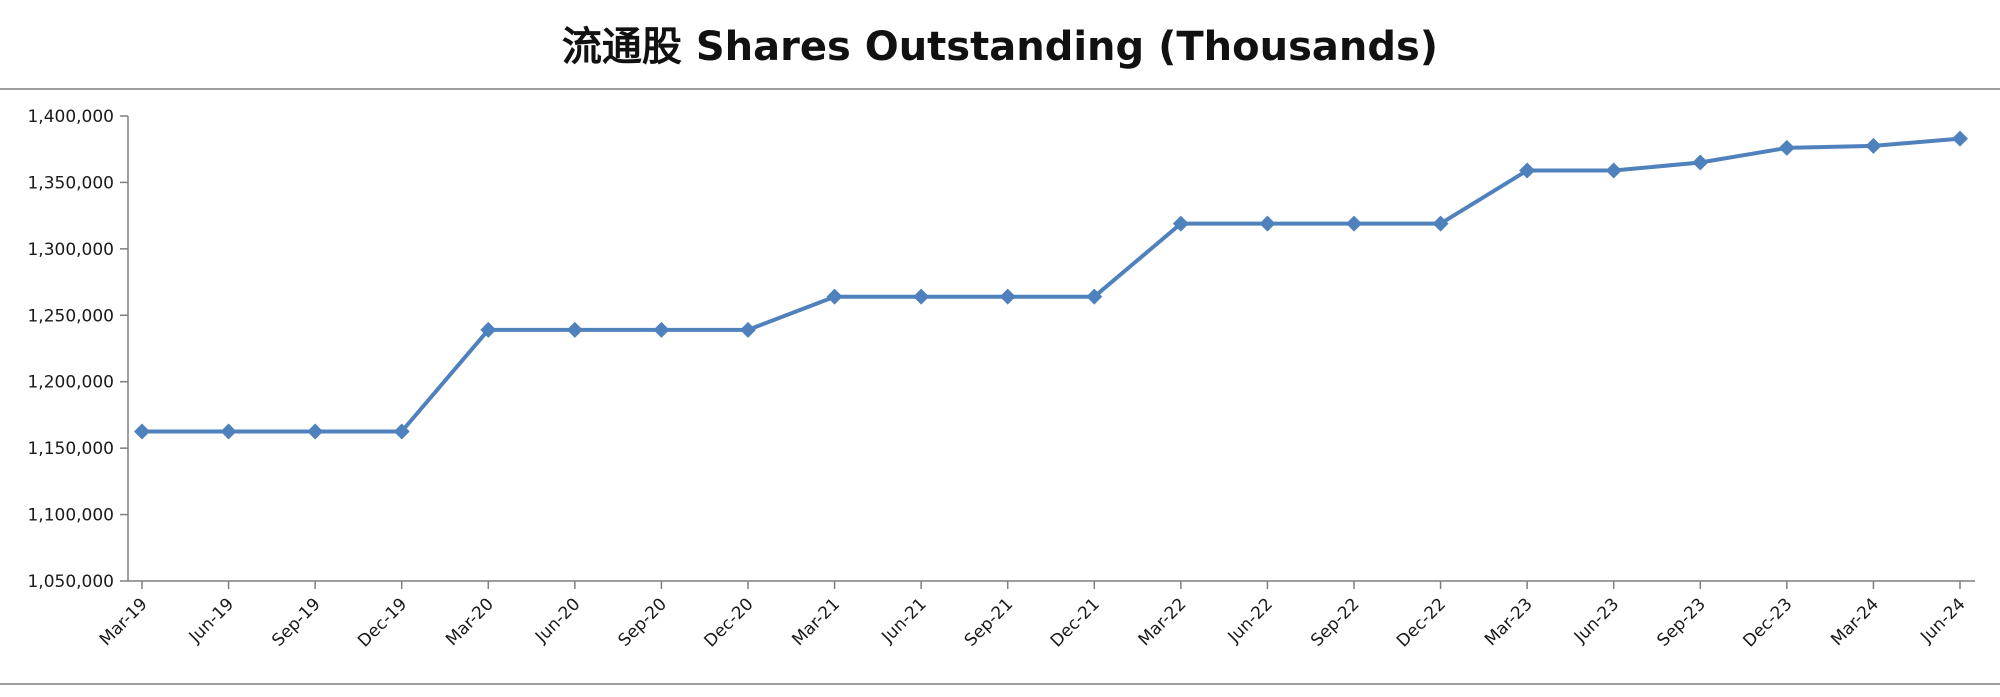 This screenshot has height=697, width=2000. I want to click on x-tick-label: Jun-21, so click(903, 620).